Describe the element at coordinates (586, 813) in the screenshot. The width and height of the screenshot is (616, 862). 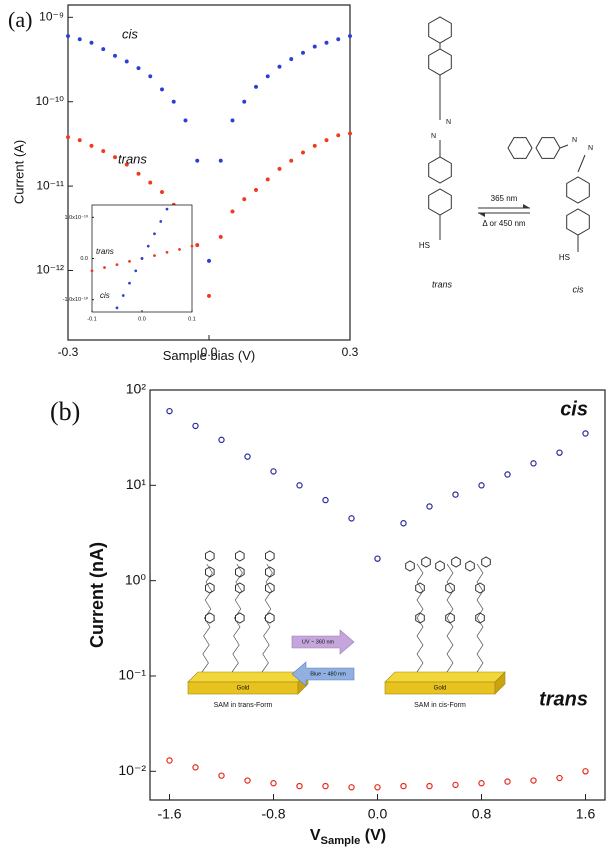
I see `x-tick-label: 1.6` at that location.